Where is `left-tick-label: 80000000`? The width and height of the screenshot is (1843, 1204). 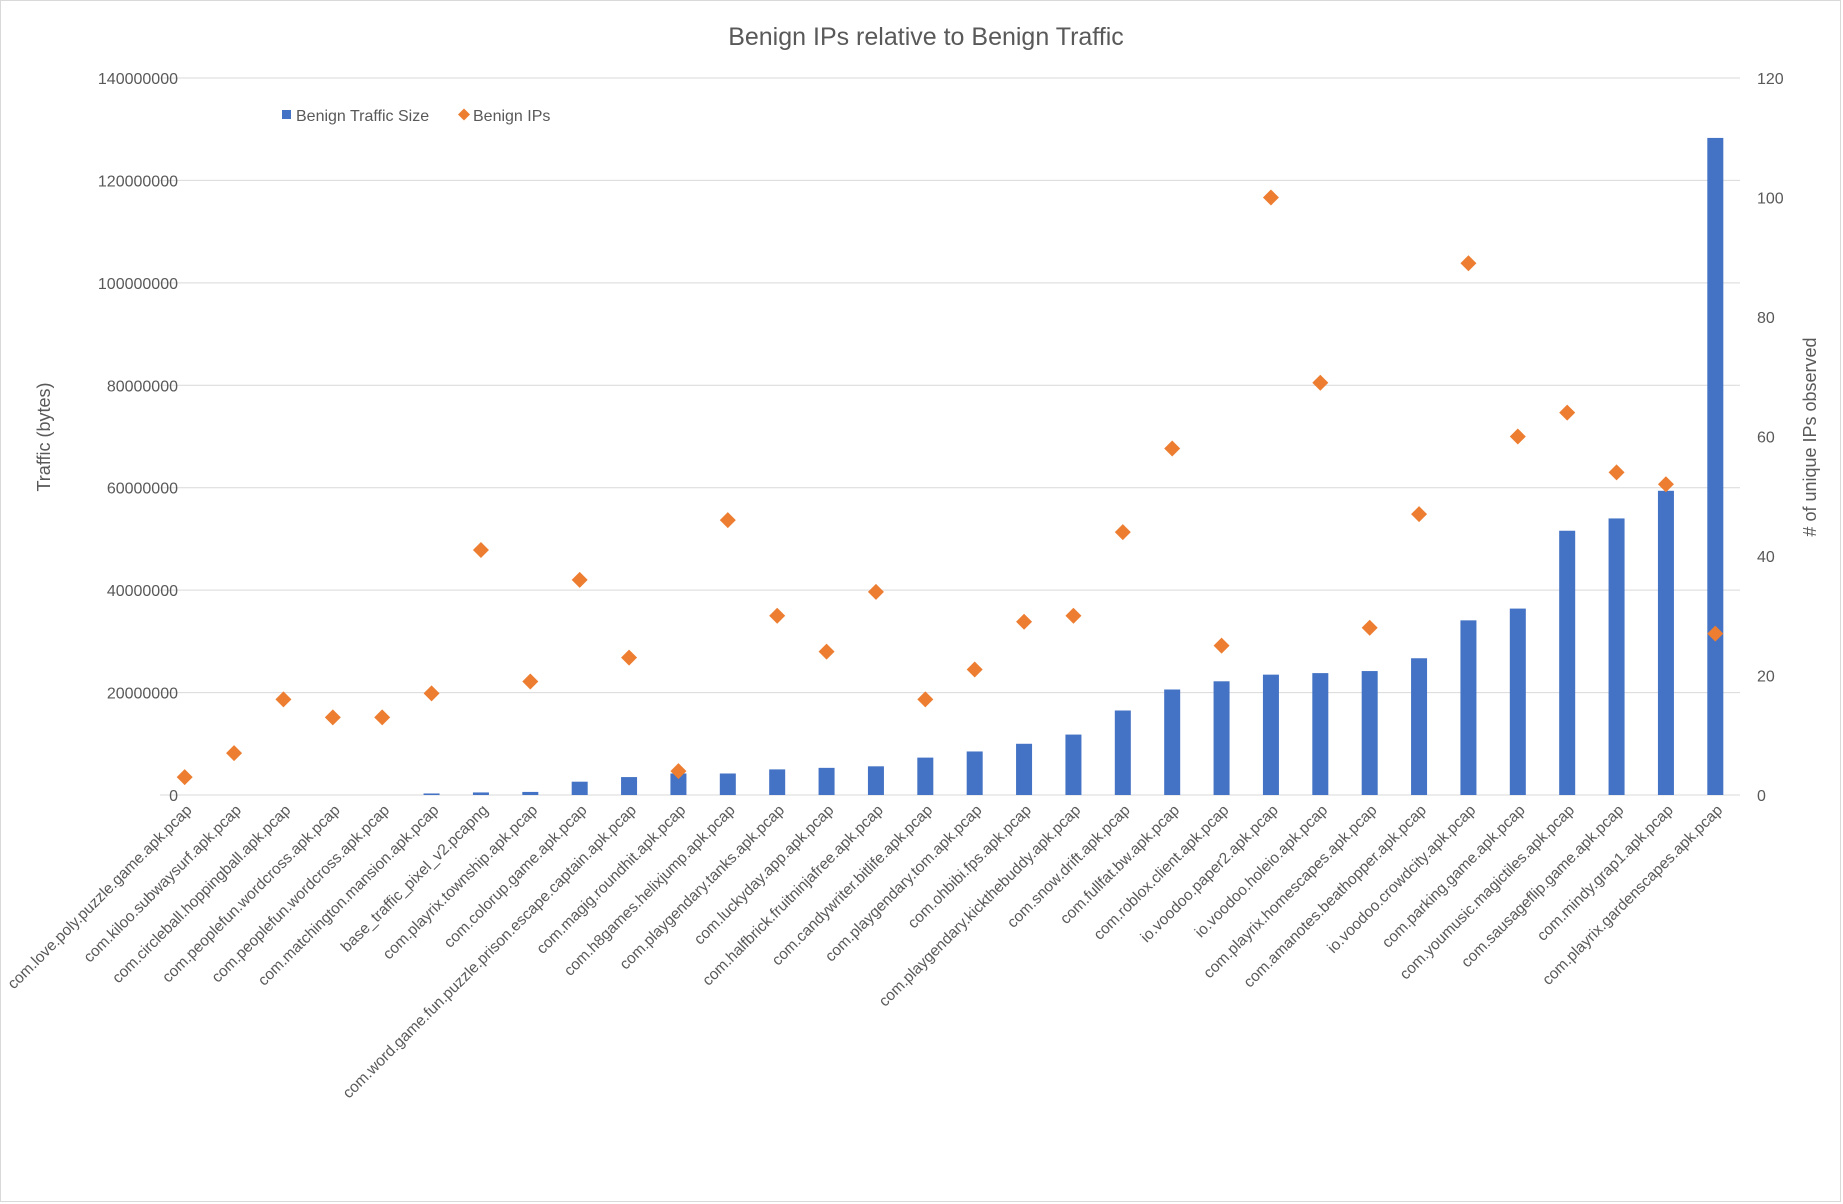 left-tick-label: 80000000 is located at coordinates (142, 386).